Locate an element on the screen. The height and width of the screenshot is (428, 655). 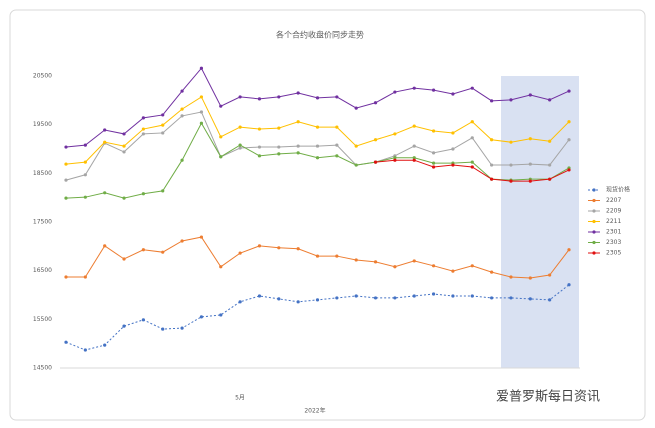
legend-label: 2211 is located at coordinates (613, 221).